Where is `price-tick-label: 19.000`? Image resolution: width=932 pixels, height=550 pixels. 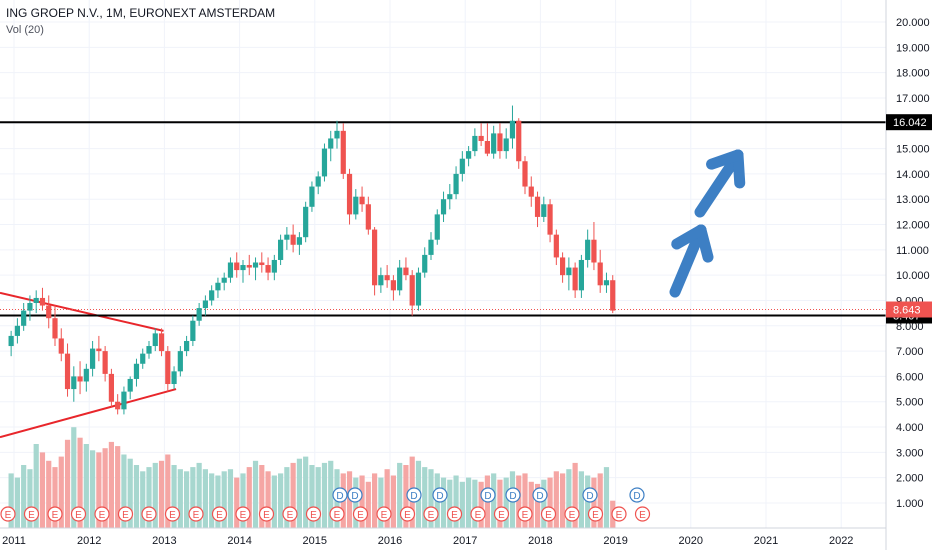
price-tick-label: 19.000 is located at coordinates (913, 48).